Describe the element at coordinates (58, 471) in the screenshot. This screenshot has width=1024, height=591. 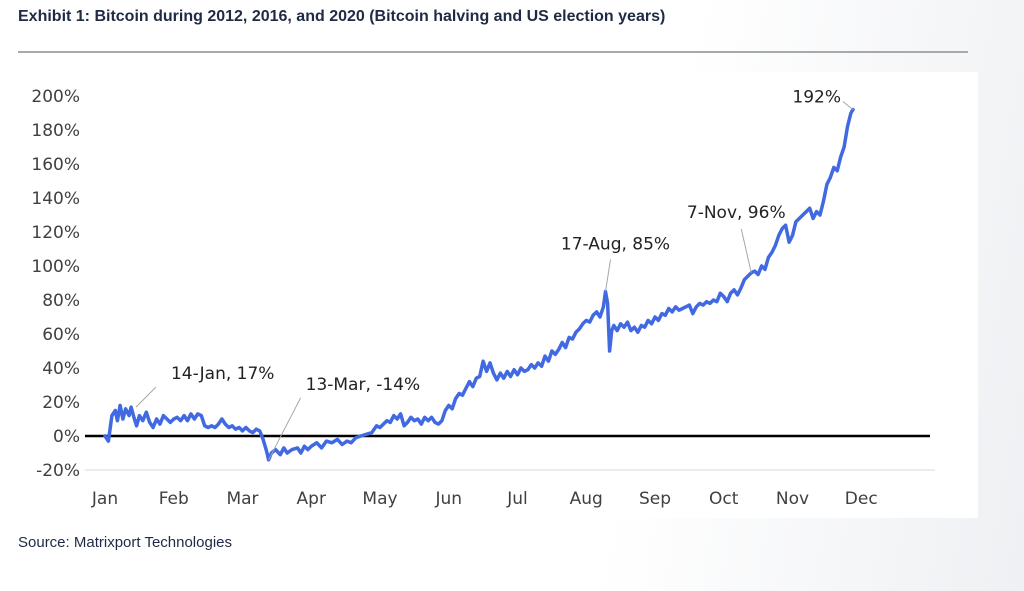
I see `y-tick-label: -20%` at that location.